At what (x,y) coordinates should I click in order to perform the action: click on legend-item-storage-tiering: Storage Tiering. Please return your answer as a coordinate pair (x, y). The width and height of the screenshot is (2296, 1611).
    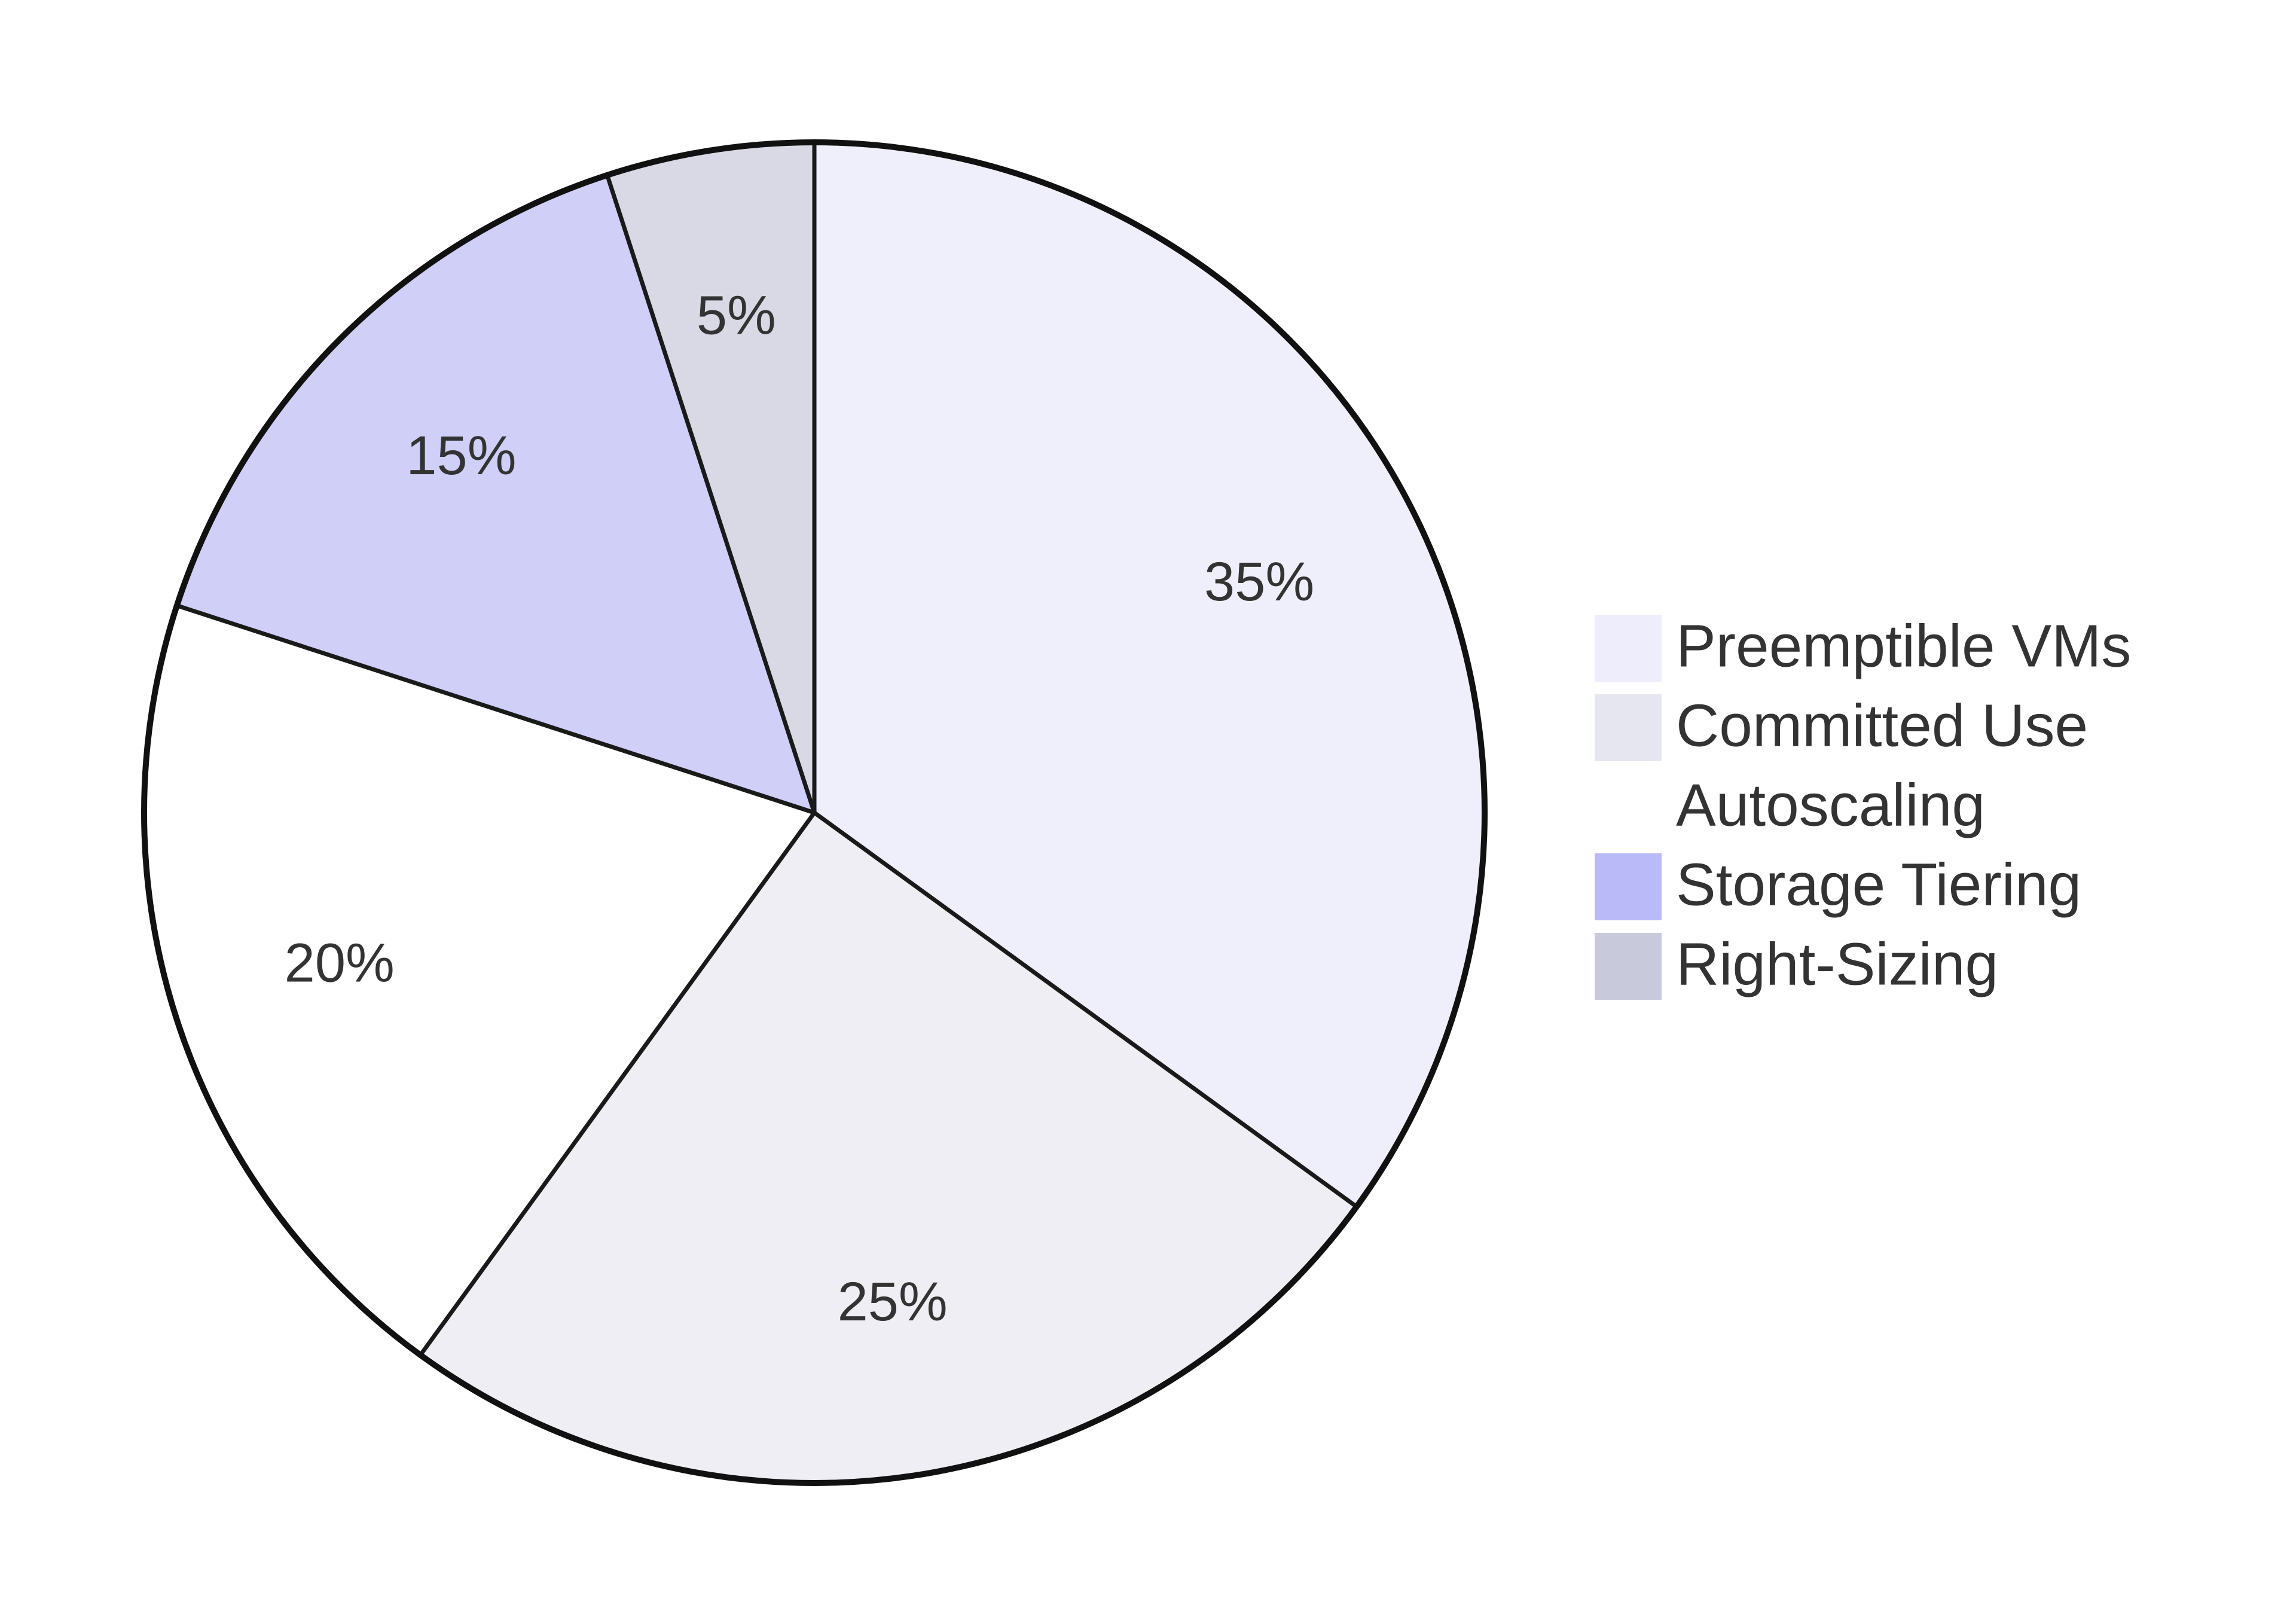
    Looking at the image, I should click on (1838, 885).